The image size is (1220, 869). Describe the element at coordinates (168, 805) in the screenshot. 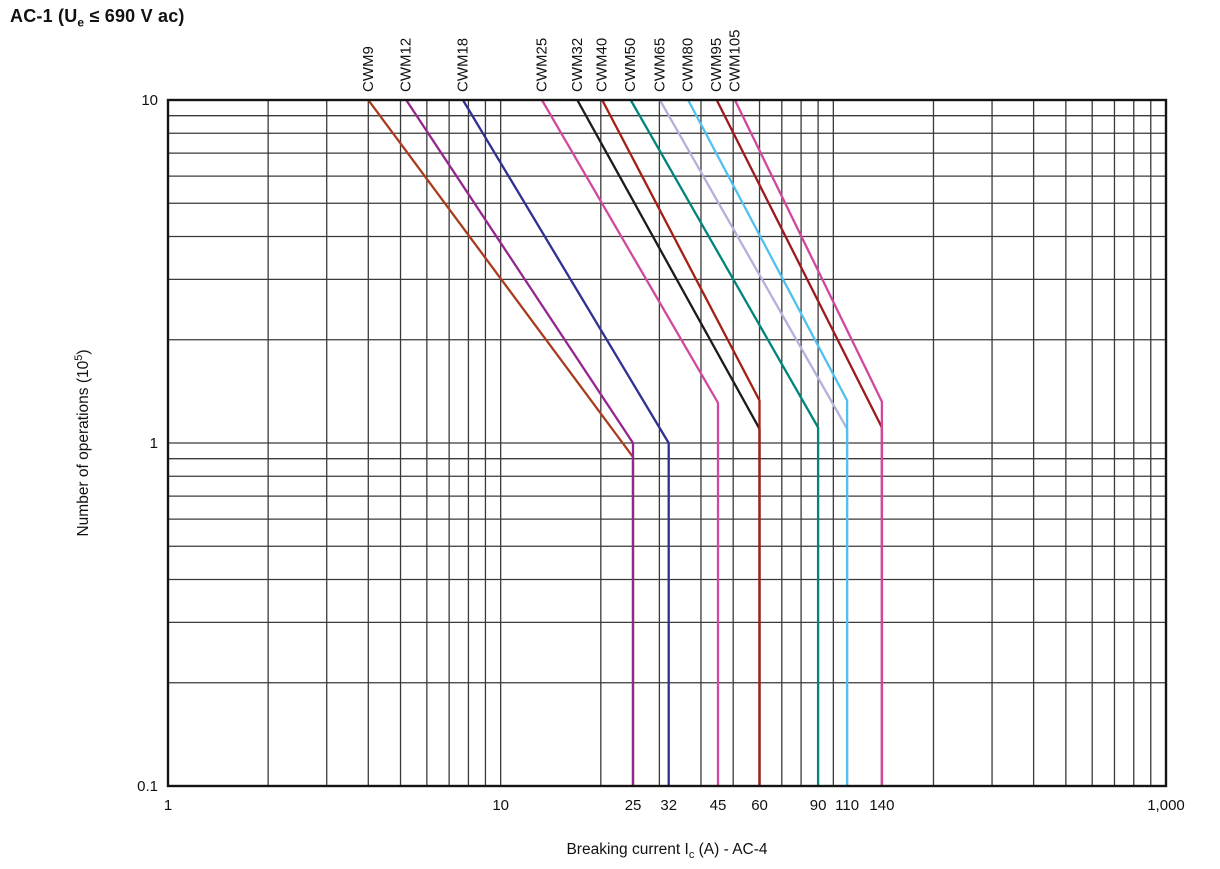

I see `x-tick-label-1: 1` at that location.